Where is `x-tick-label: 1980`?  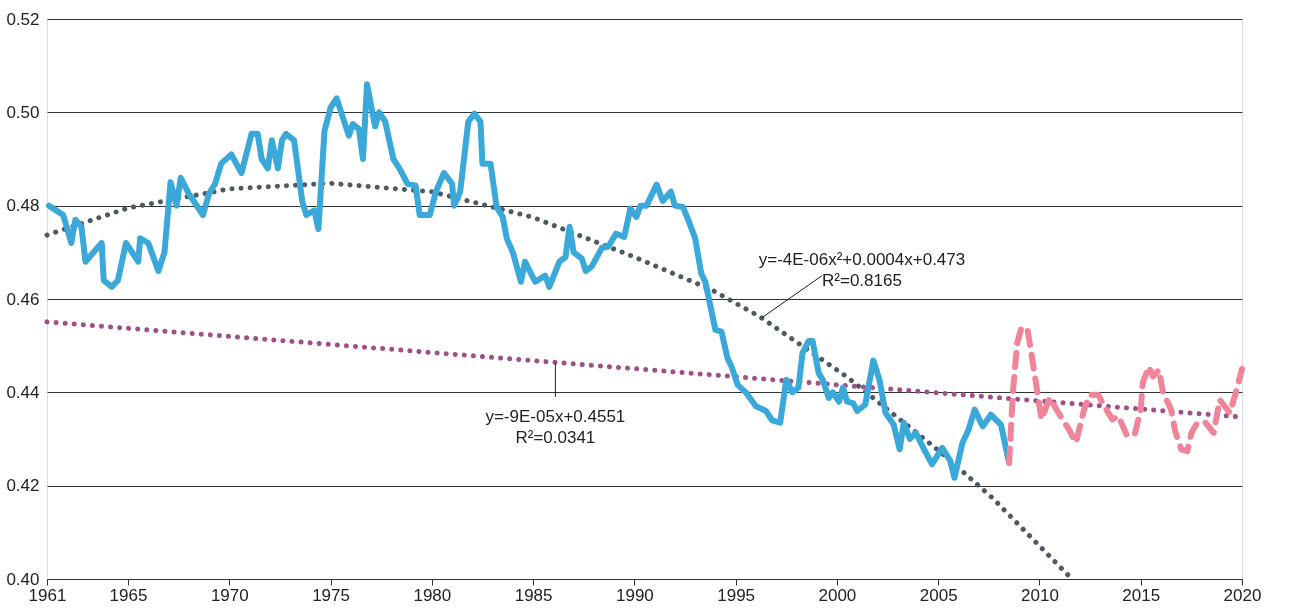
x-tick-label: 1980 is located at coordinates (432, 595).